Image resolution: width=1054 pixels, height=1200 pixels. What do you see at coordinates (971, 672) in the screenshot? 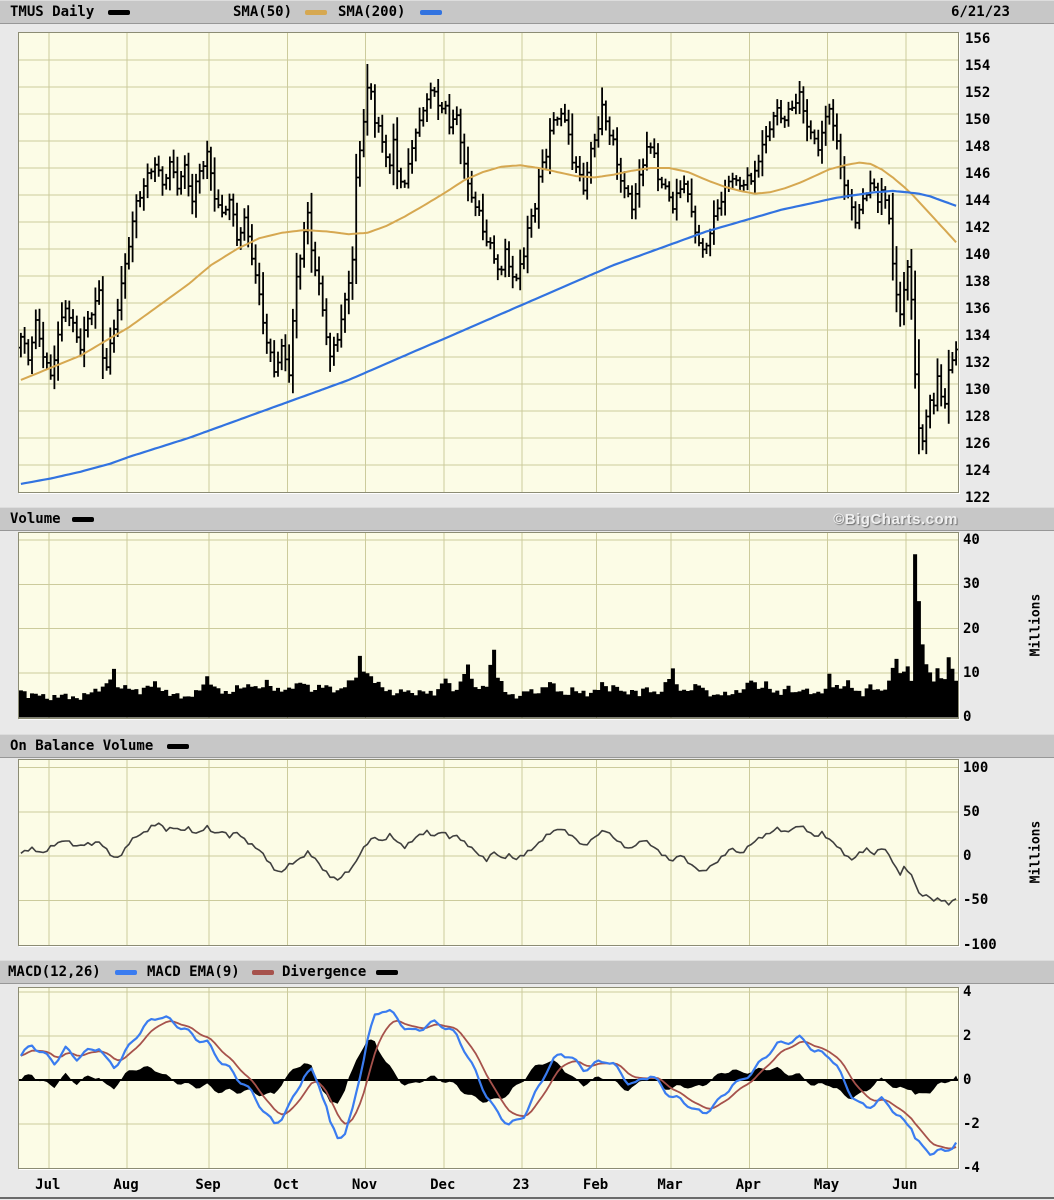
I see `volume-axis-label: 10` at bounding box center [971, 672].